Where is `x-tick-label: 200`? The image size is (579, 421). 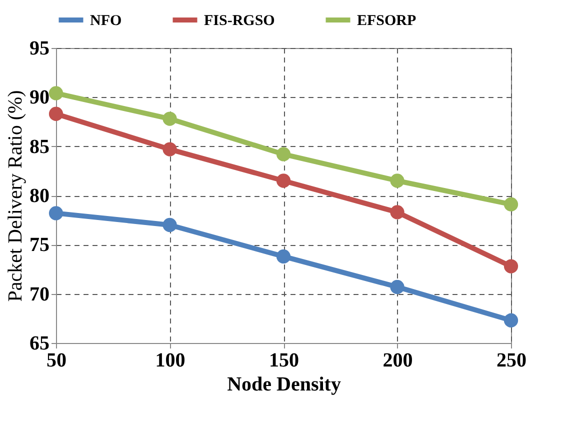 x-tick-label: 200 is located at coordinates (397, 361).